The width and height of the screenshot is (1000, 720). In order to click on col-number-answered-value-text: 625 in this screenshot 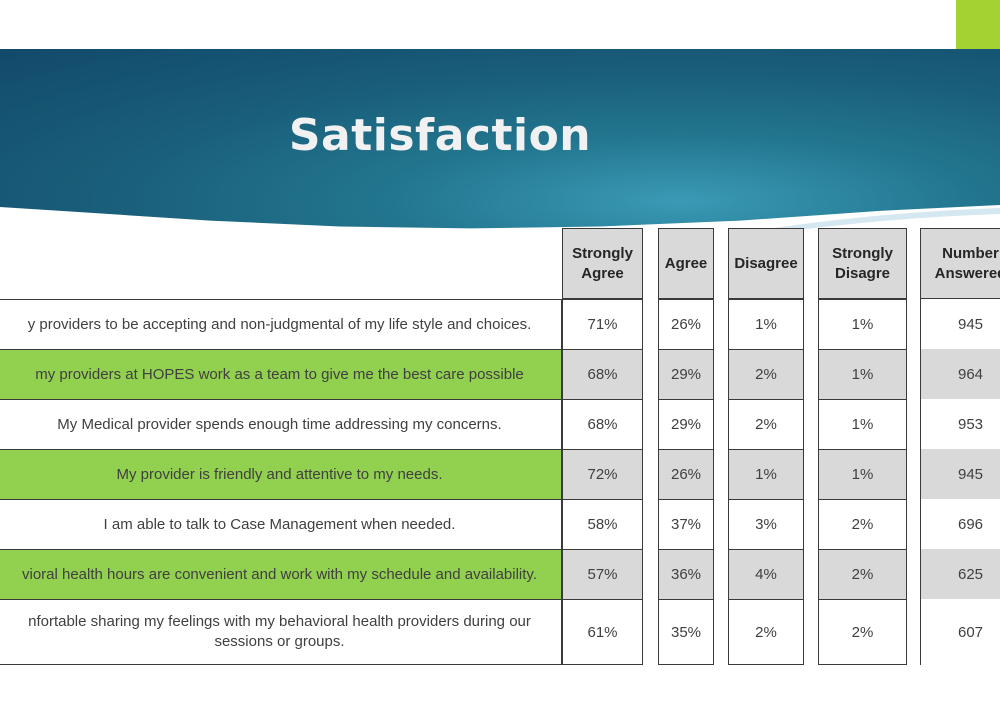, I will do `click(970, 574)`.